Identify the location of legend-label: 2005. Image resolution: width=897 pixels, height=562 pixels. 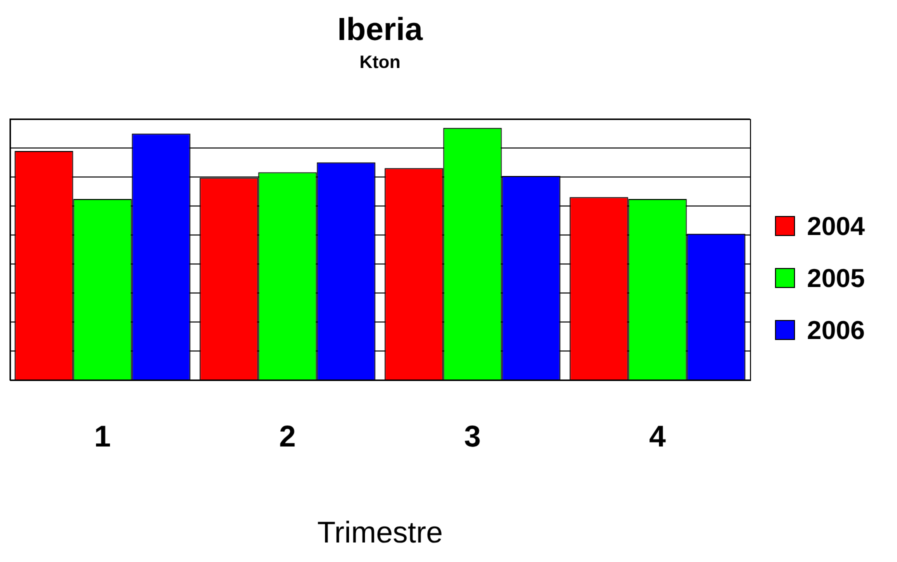
(836, 278).